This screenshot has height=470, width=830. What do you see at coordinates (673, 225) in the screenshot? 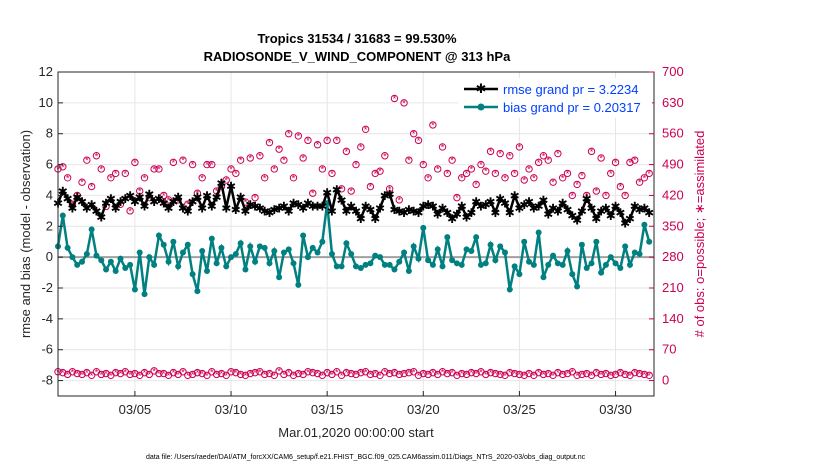
I see `y-right-tick-label: 350` at bounding box center [673, 225].